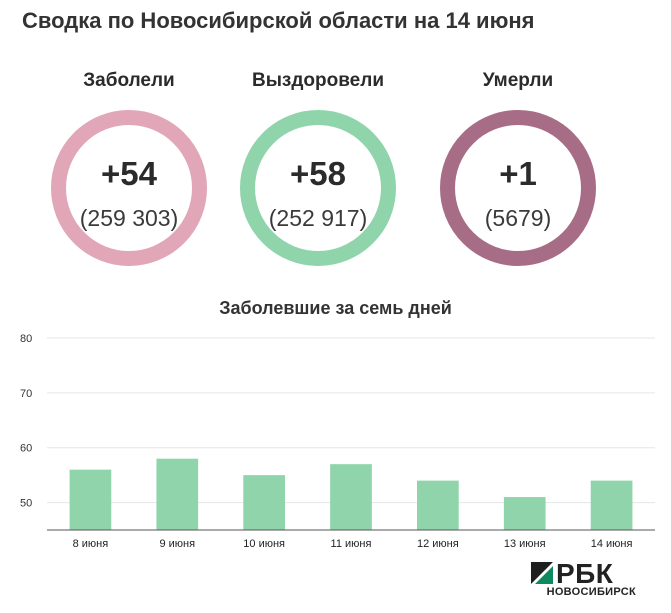  Describe the element at coordinates (318, 173) in the screenshot. I see `stat-recovered-delta: +58` at that location.